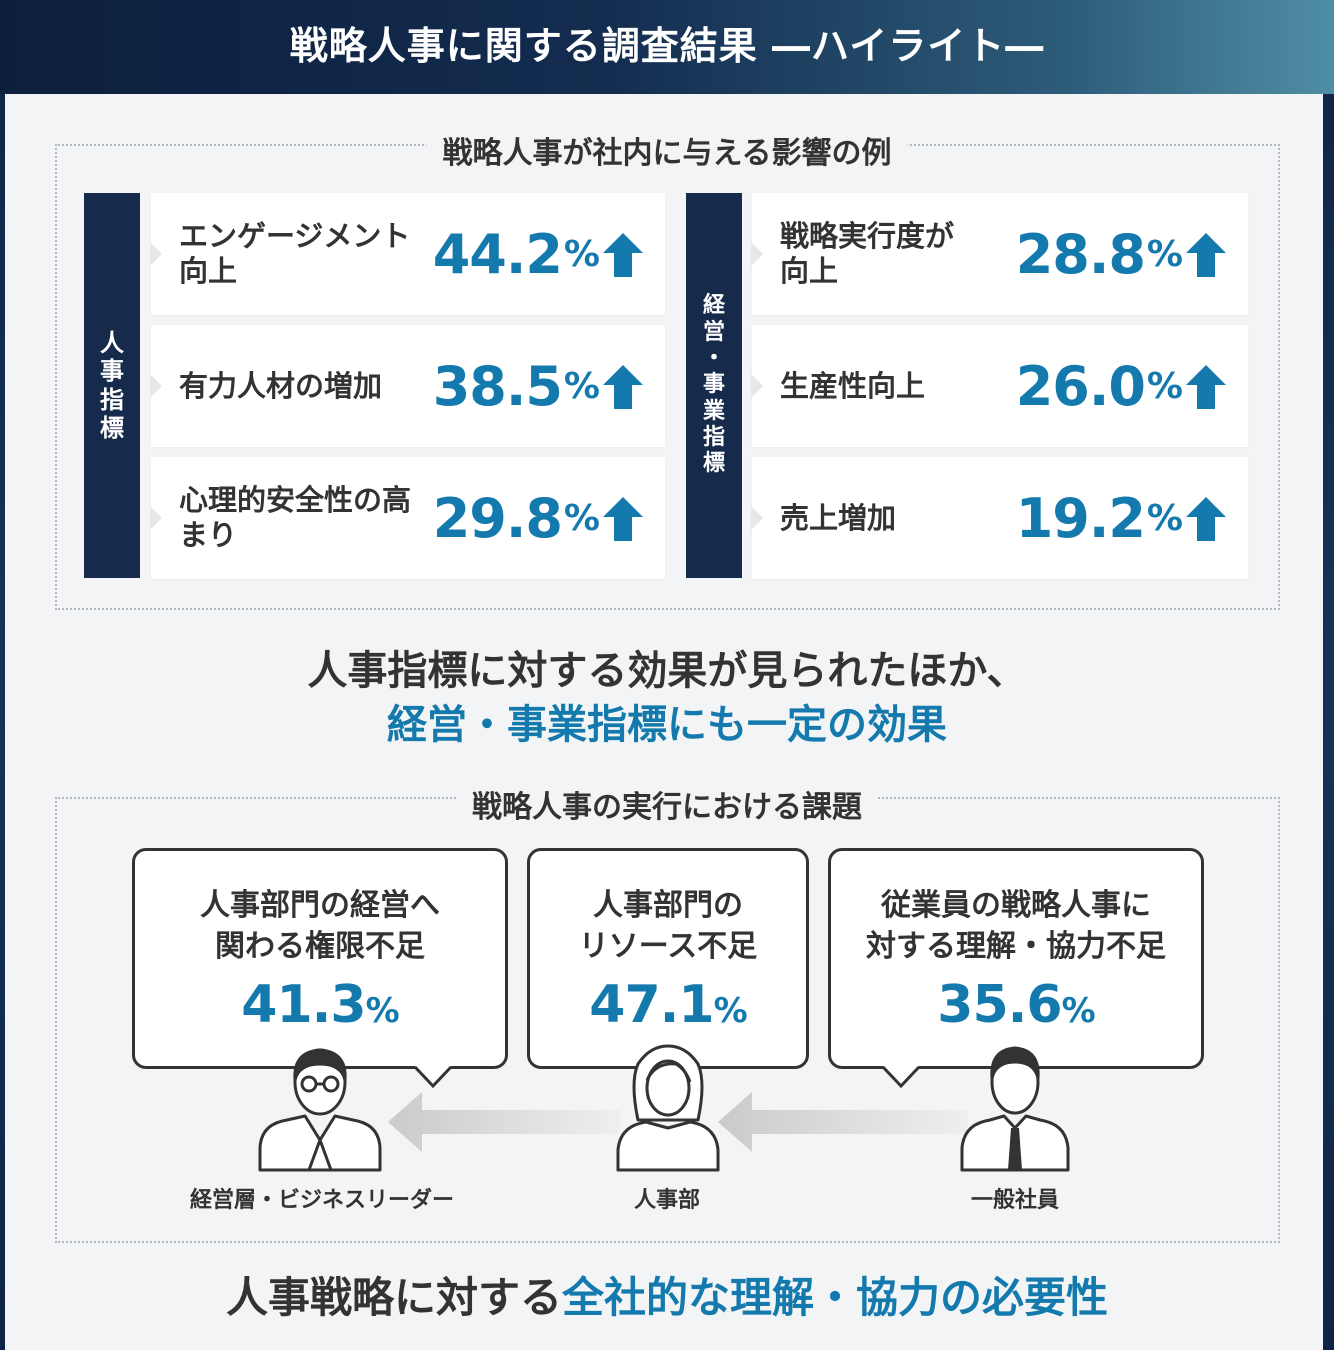 This screenshot has width=1334, height=1350. Describe the element at coordinates (667, 725) in the screenshot. I see `summary-line-2: 経営・事業指標にも一定の効果` at that location.